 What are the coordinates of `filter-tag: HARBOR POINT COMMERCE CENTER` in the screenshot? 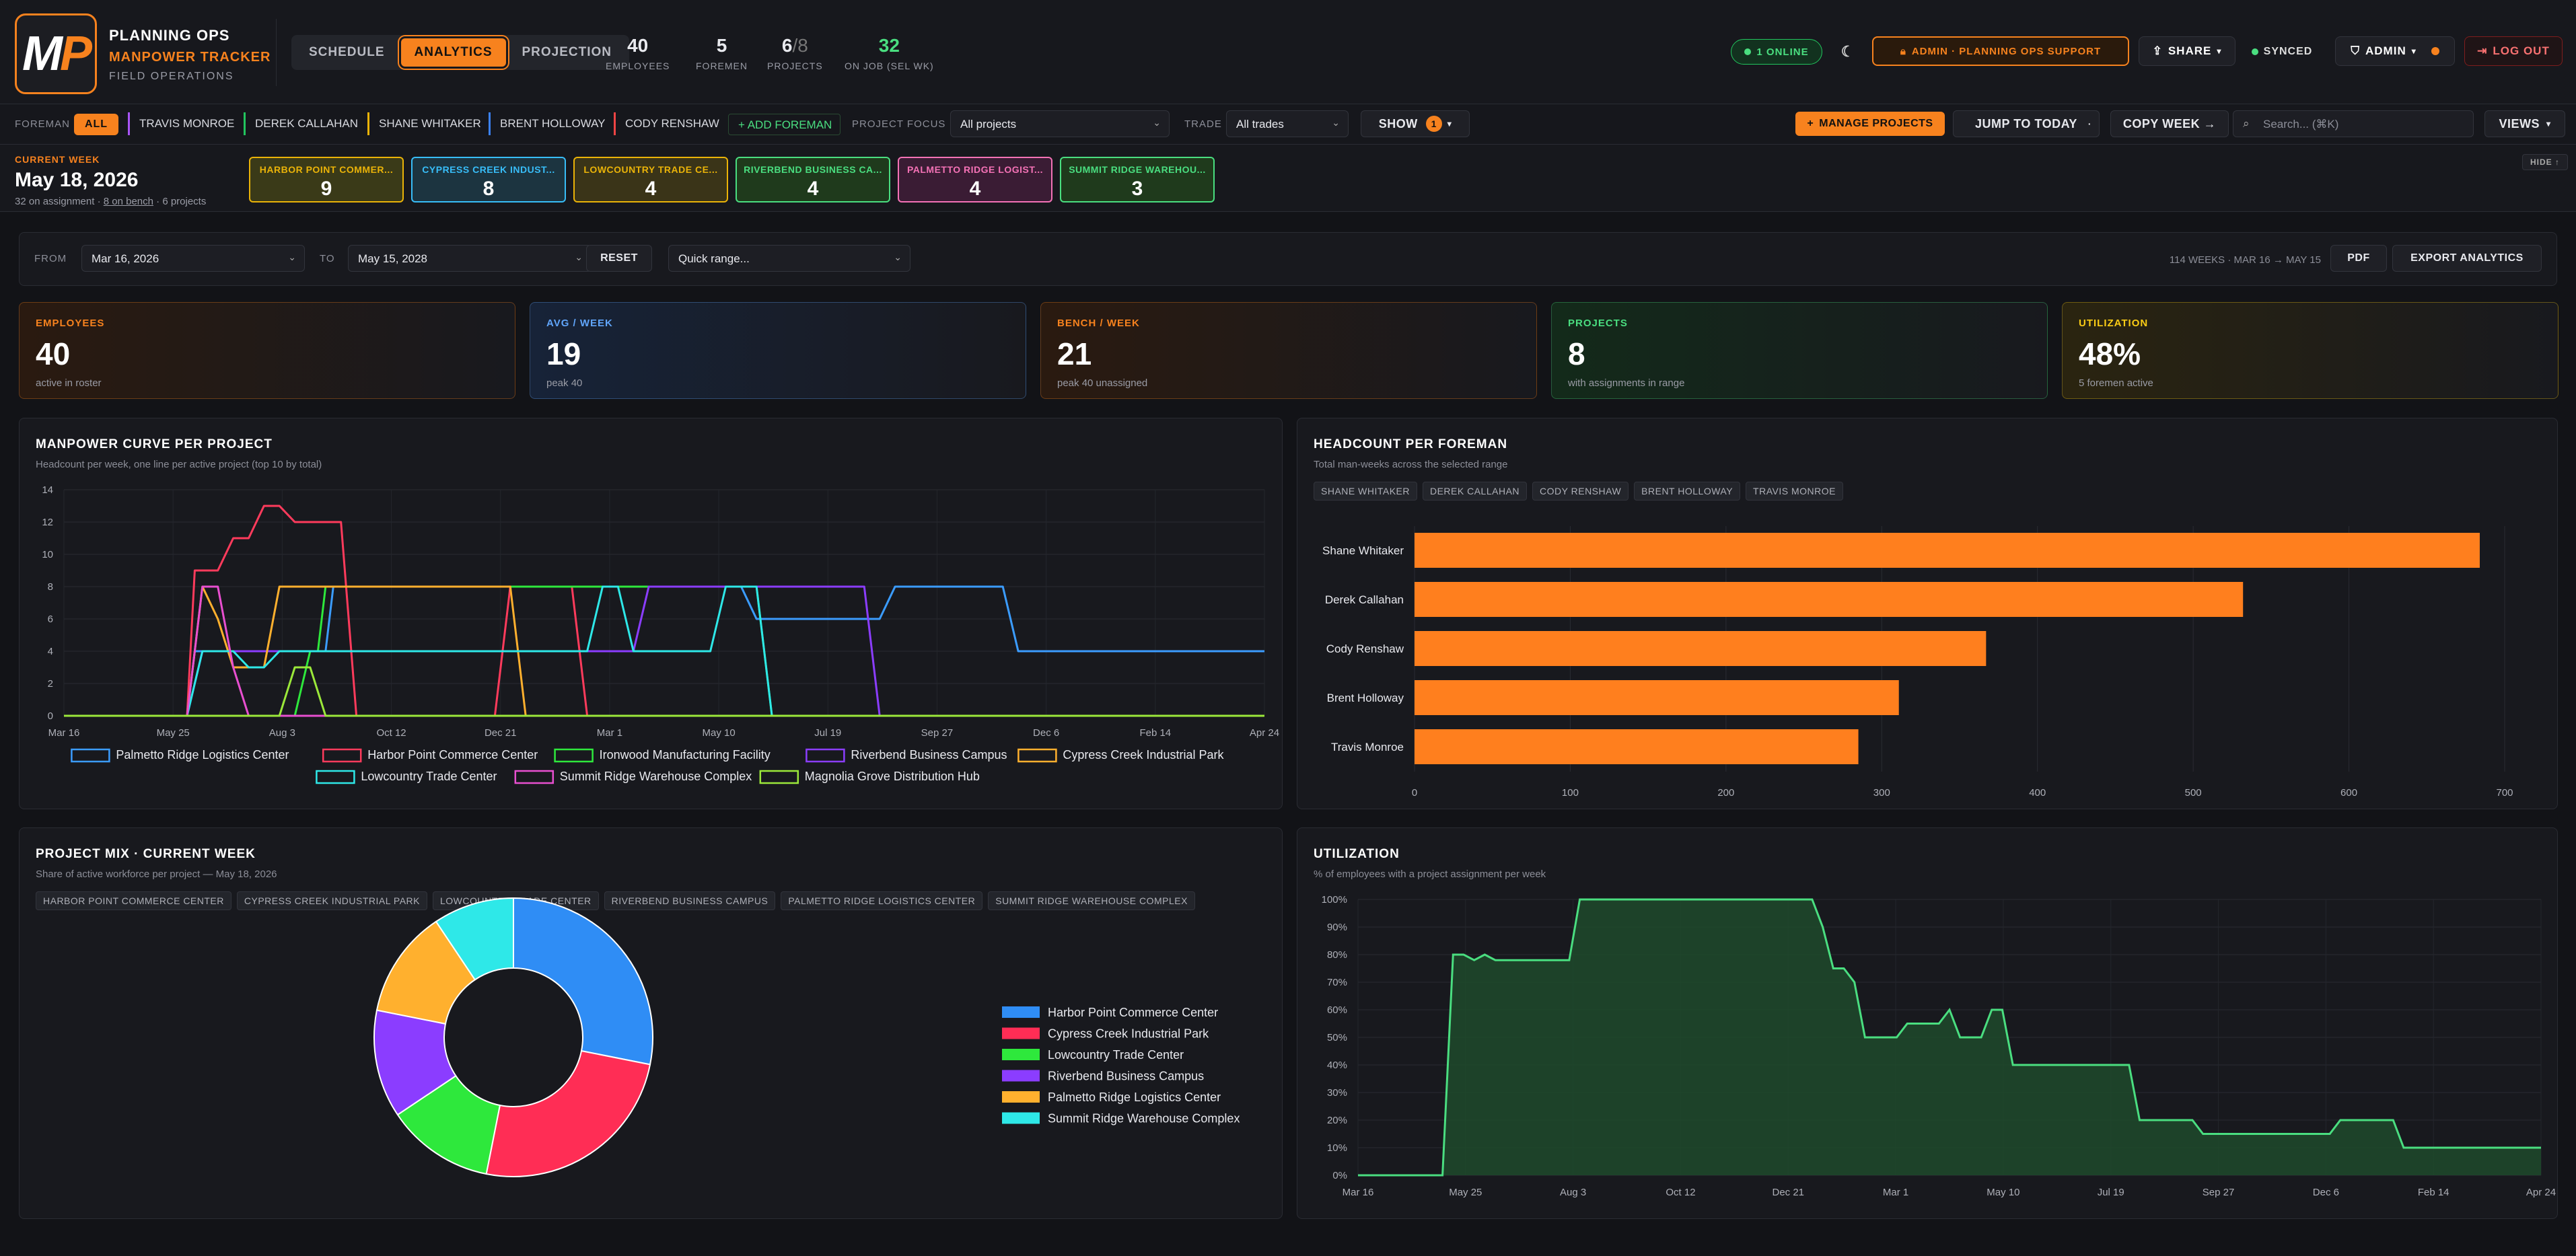 It's located at (133, 901).